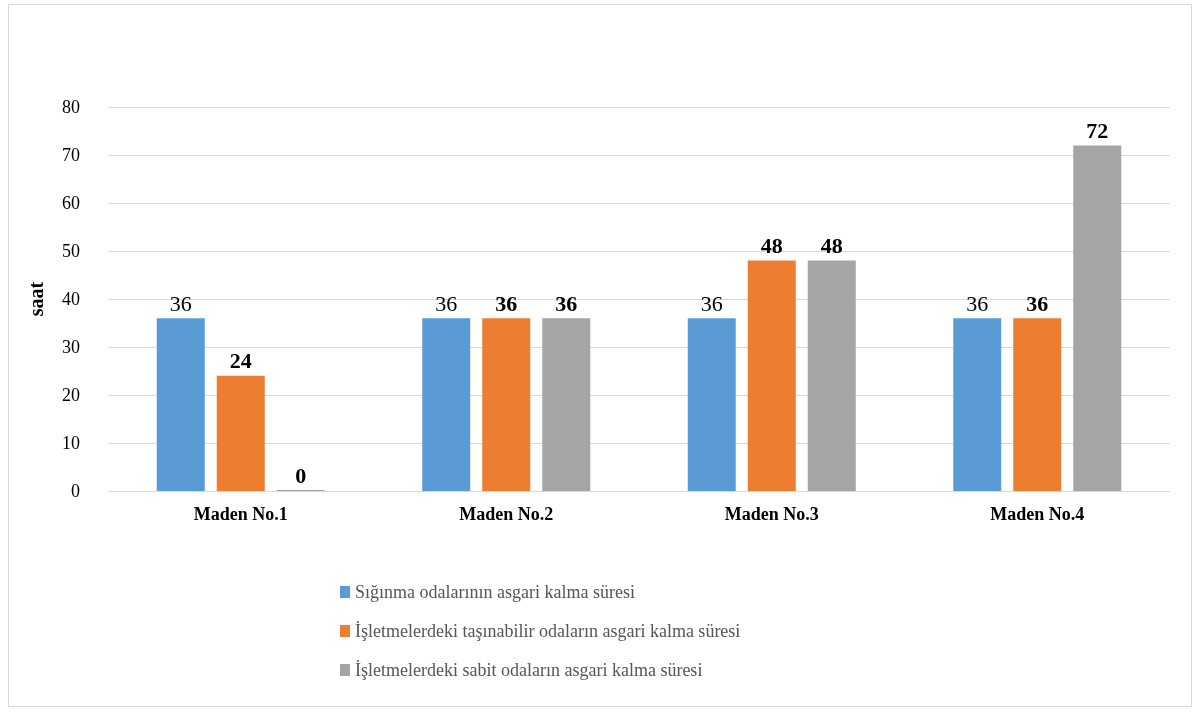  Describe the element at coordinates (529, 670) in the screenshot. I see `legend-label: İşletmelerdeki sabit odaların asgari kalma süresi` at that location.